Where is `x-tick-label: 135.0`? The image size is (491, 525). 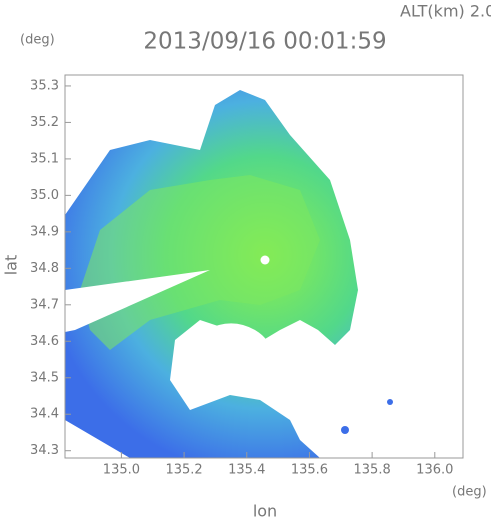
x-tick-label: 135.0 is located at coordinates (121, 470).